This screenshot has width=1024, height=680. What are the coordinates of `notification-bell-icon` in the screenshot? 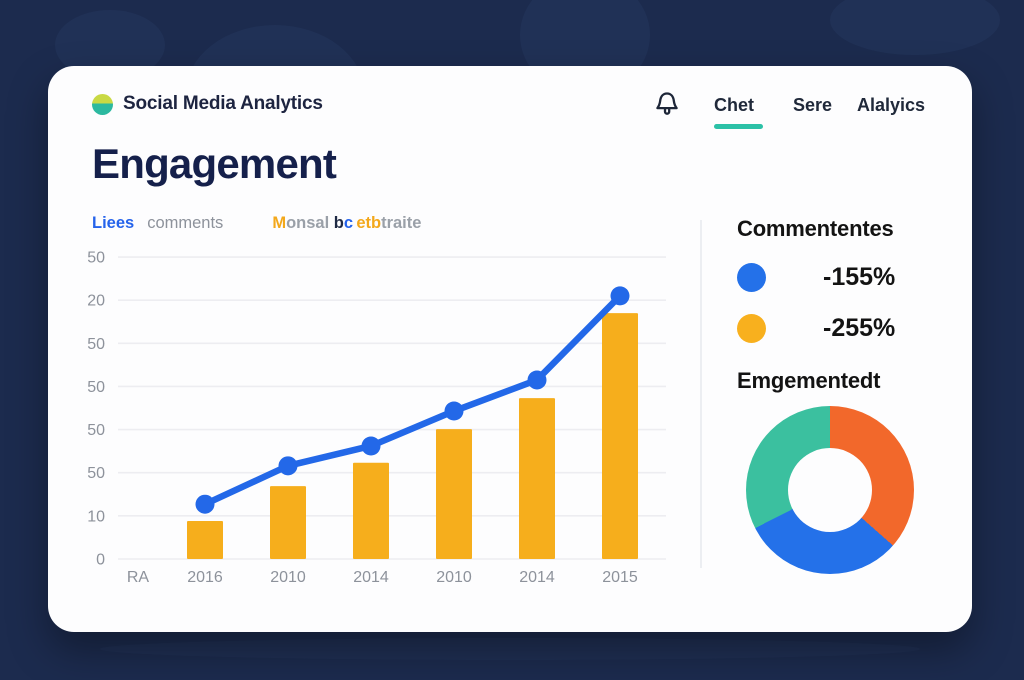 It's located at (667, 107).